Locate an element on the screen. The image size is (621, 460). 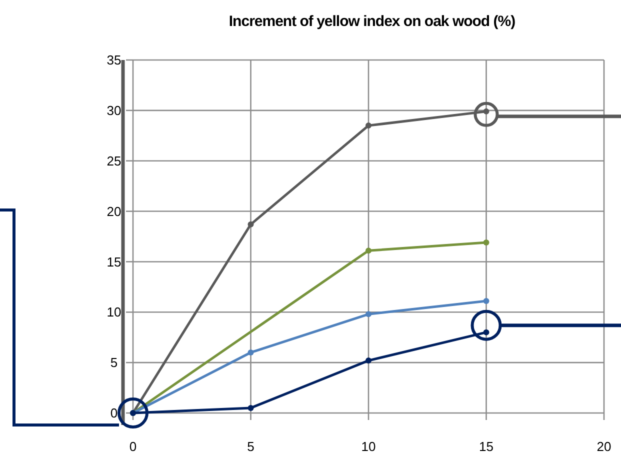
y-tick-label: 35 is located at coordinates (114, 60).